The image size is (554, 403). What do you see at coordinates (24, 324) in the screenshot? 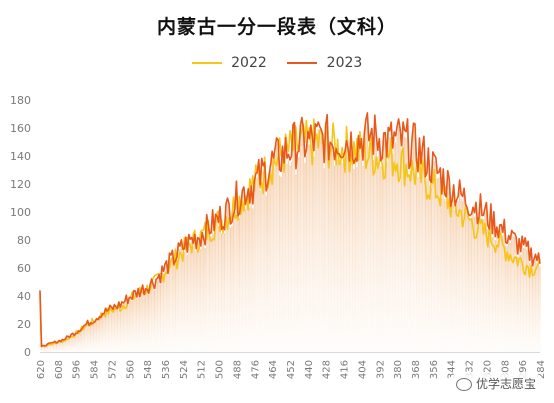
I see `y-tick-label: 20` at bounding box center [24, 324].